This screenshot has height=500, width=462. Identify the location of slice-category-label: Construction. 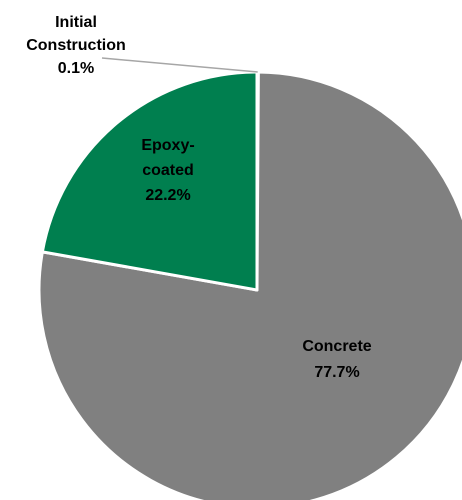
(76, 45).